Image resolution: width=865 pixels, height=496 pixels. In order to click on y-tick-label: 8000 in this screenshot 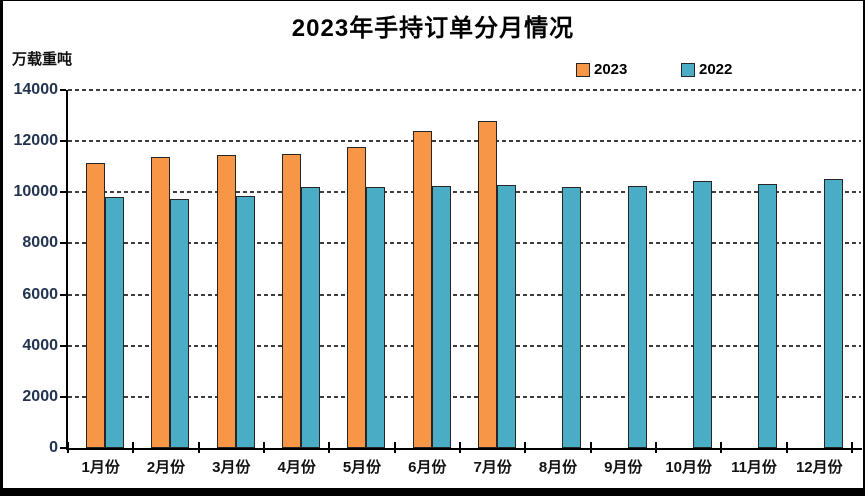, I will do `click(40, 243)`.